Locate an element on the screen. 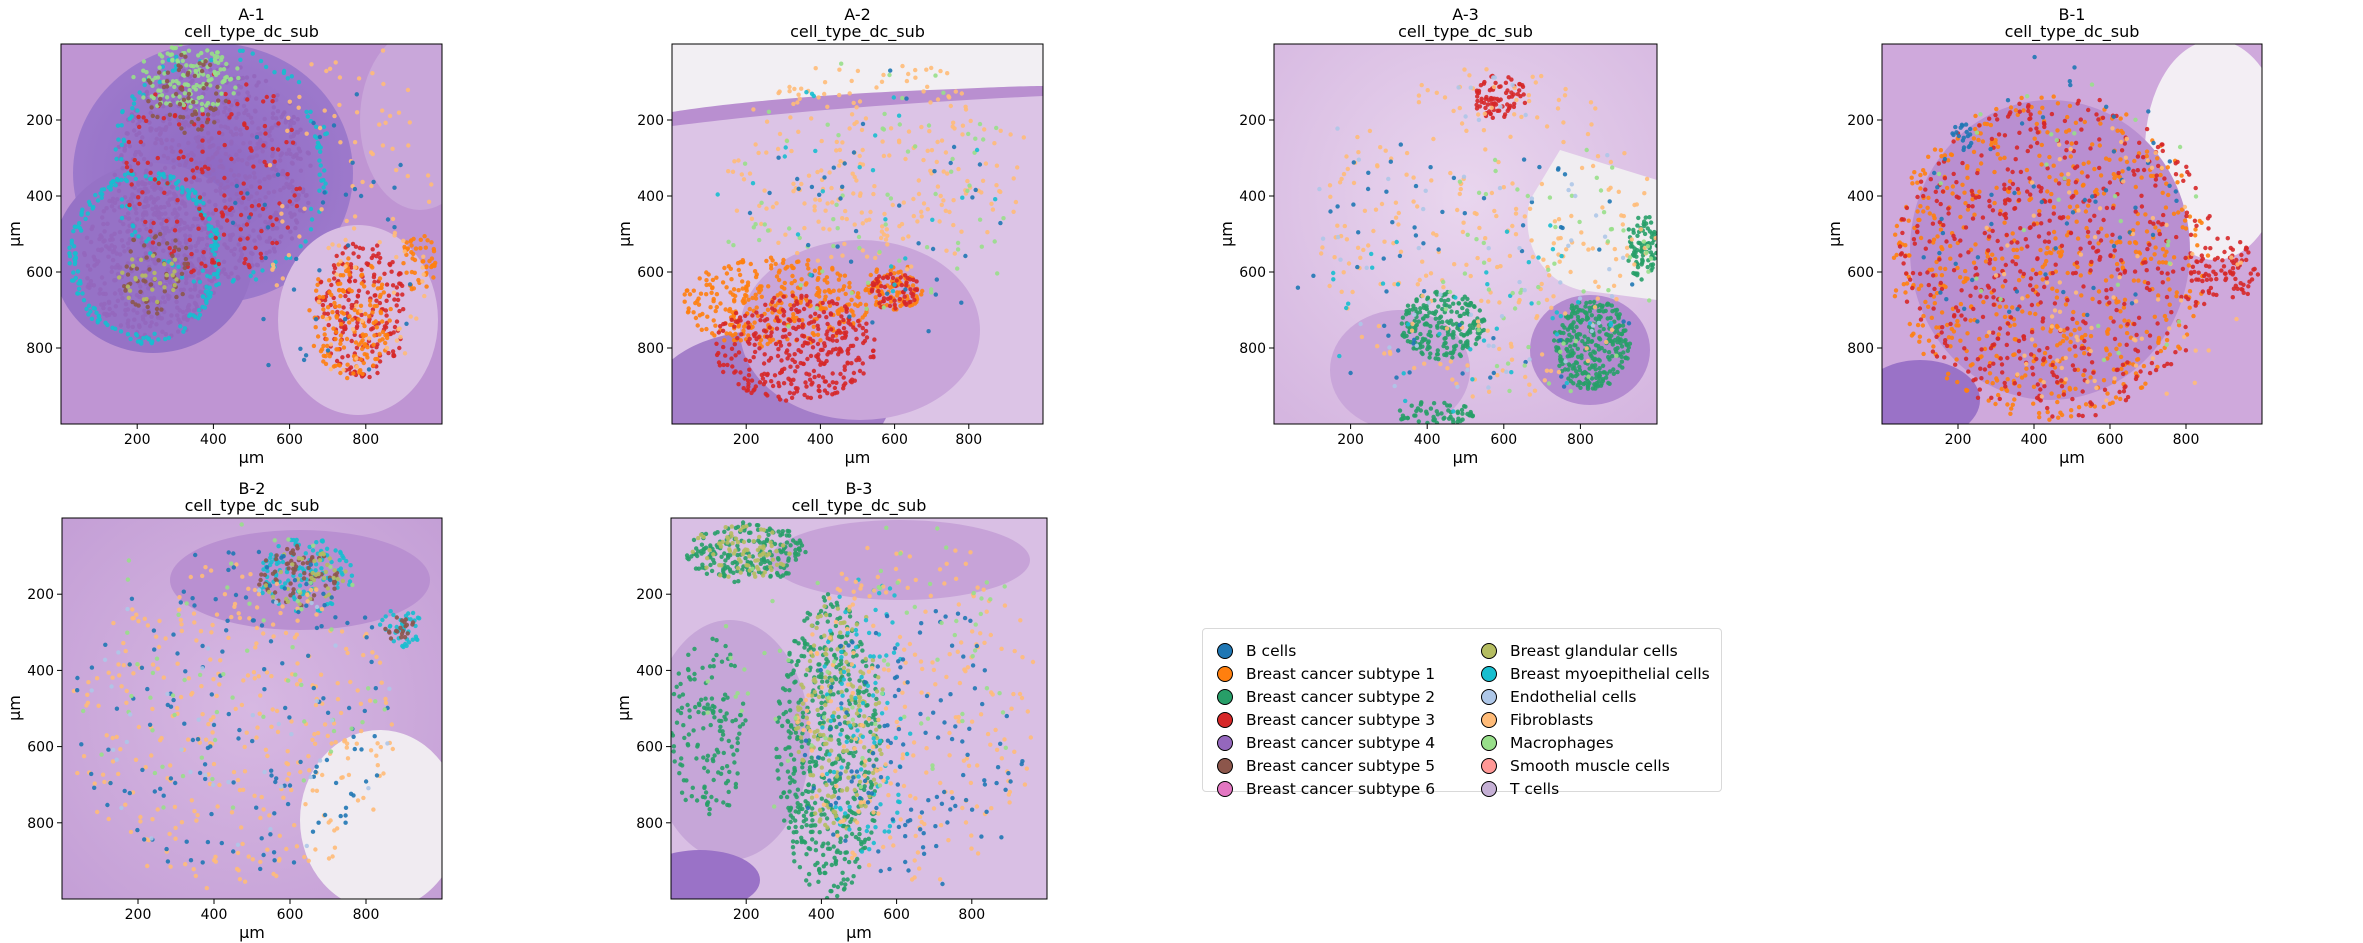 The height and width of the screenshot is (943, 2363). x-tick-label: 200 is located at coordinates (1350, 440).